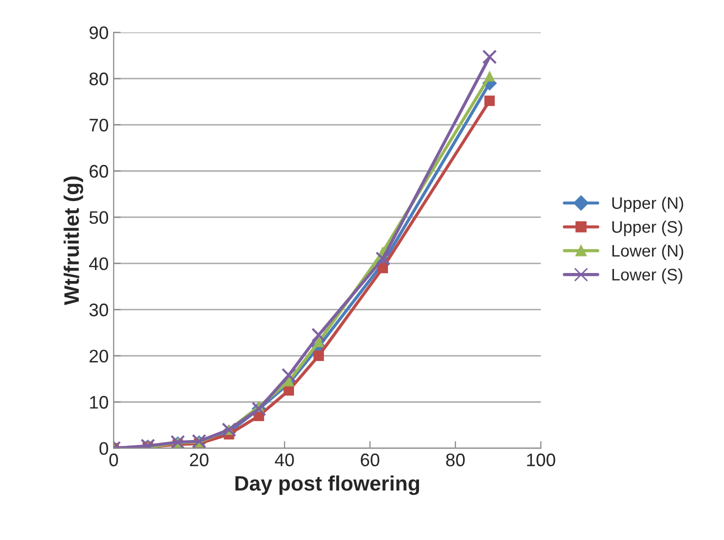  What do you see at coordinates (370, 460) in the screenshot?
I see `x-tick-label: 60` at bounding box center [370, 460].